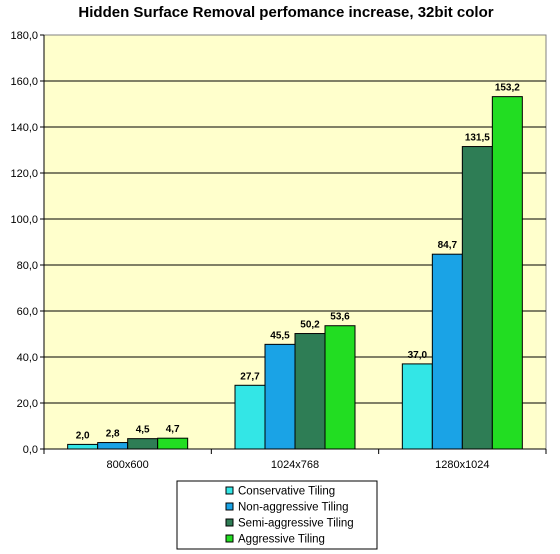 The width and height of the screenshot is (560, 554). What do you see at coordinates (280, 335) in the screenshot?
I see `data-label: 45,5` at bounding box center [280, 335].